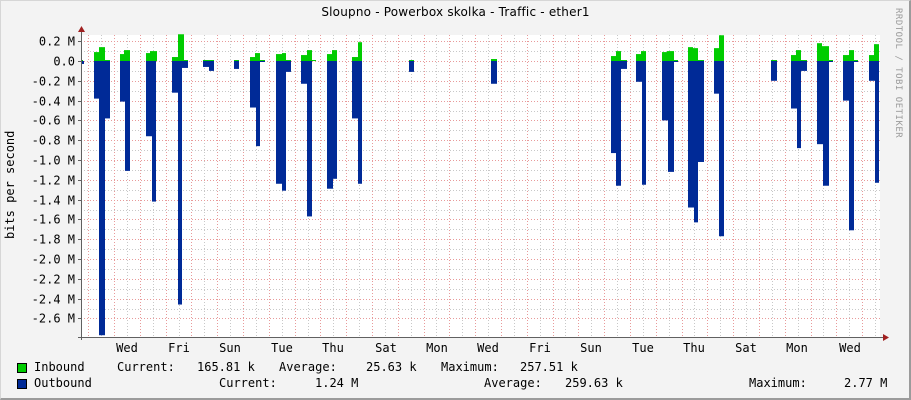 The image size is (911, 400). What do you see at coordinates (53, 280) in the screenshot?
I see `y-tick-label: -2.2 M` at bounding box center [53, 280].